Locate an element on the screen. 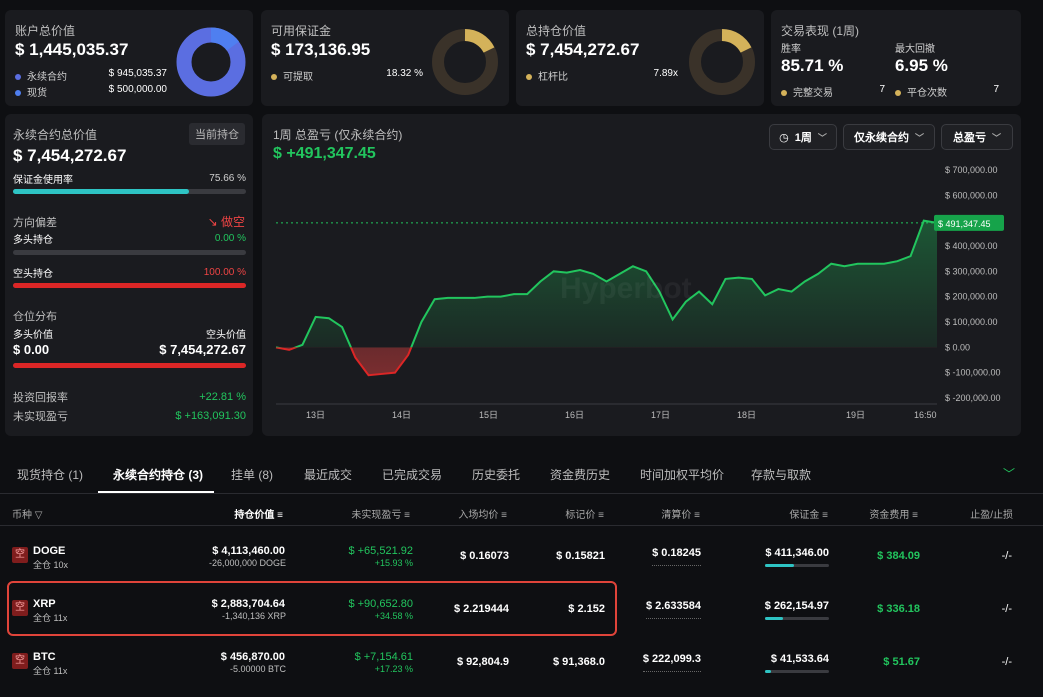 Image resolution: width=1043 pixels, height=697 pixels. y-tick-label: $ 200,000.00 is located at coordinates (971, 297).